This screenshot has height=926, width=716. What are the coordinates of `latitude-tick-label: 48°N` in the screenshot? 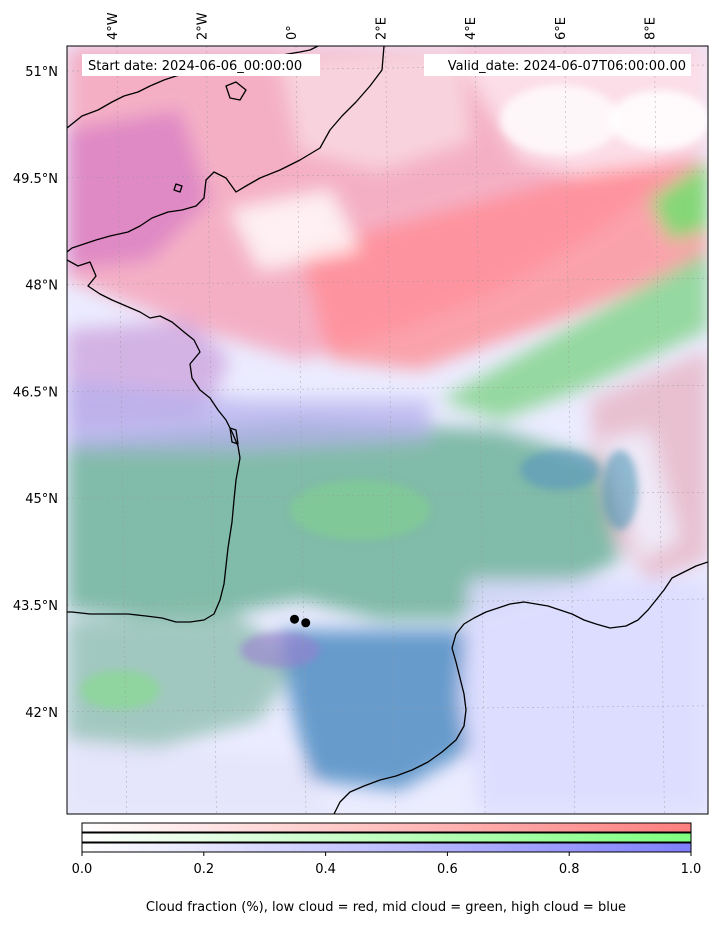 It's located at (41, 286).